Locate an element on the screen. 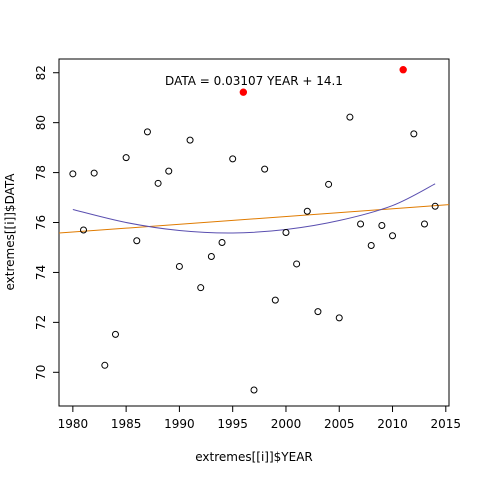 Image resolution: width=480 pixels, height=480 pixels. y-tick-label: 82 is located at coordinates (41, 72).